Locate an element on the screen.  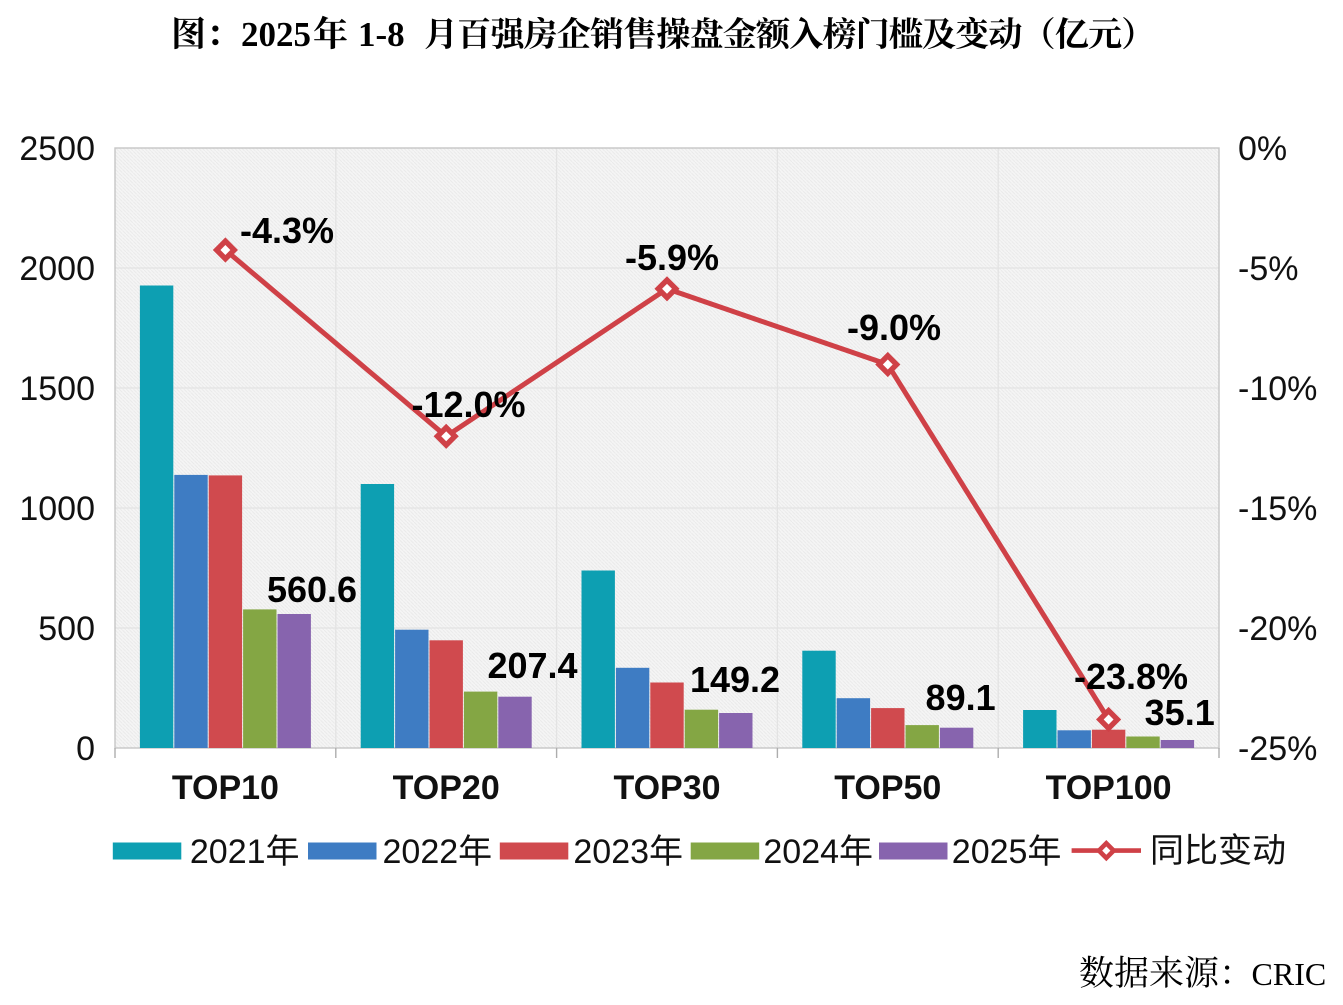
svg-text: TOP20 is located at coordinates (446, 788).